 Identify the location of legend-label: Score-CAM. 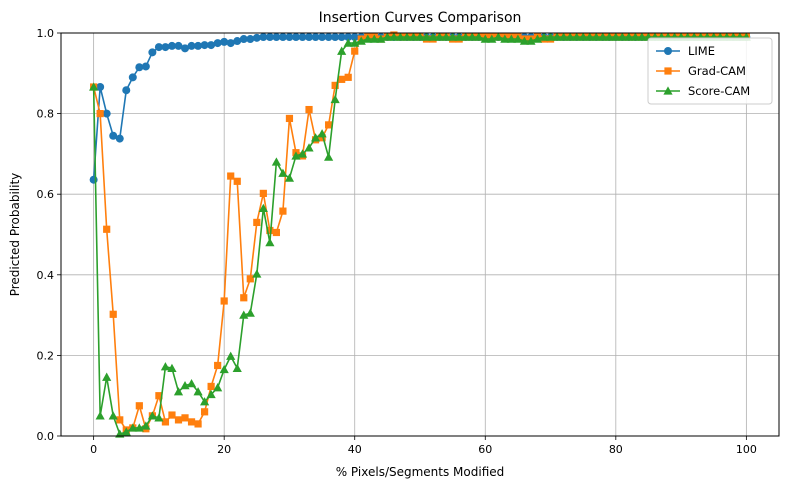
(719, 91).